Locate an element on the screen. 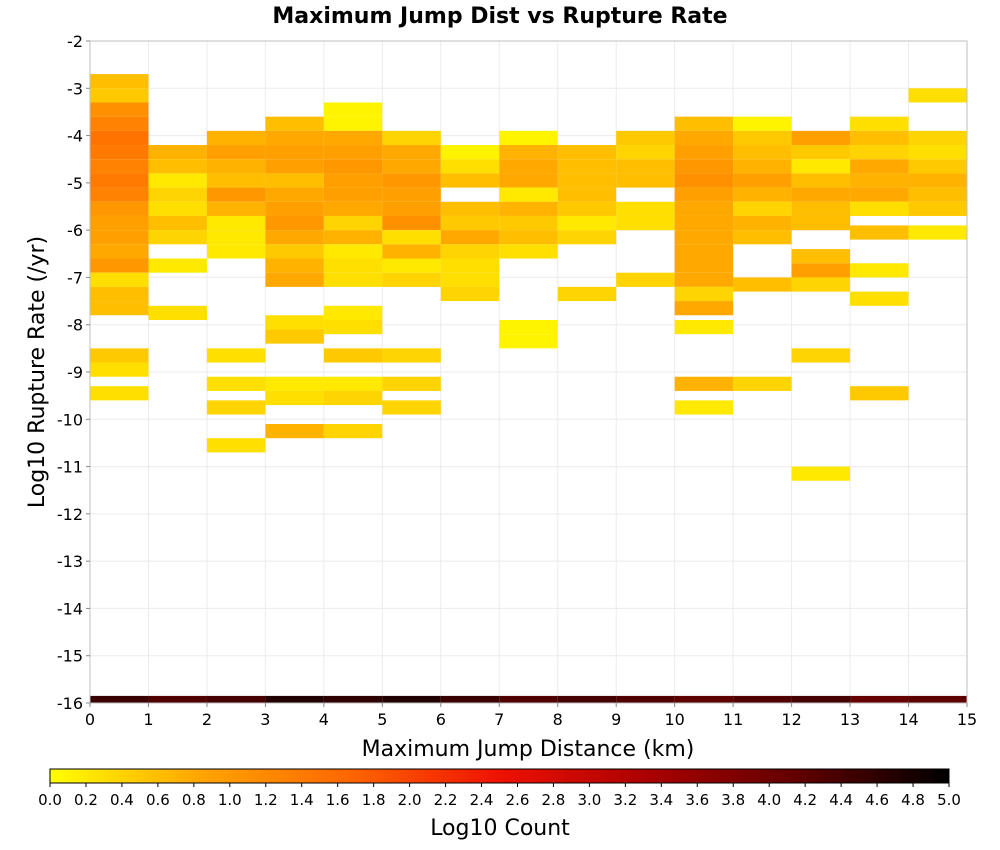  colorbar-tick-label: 1.2 is located at coordinates (266, 800).